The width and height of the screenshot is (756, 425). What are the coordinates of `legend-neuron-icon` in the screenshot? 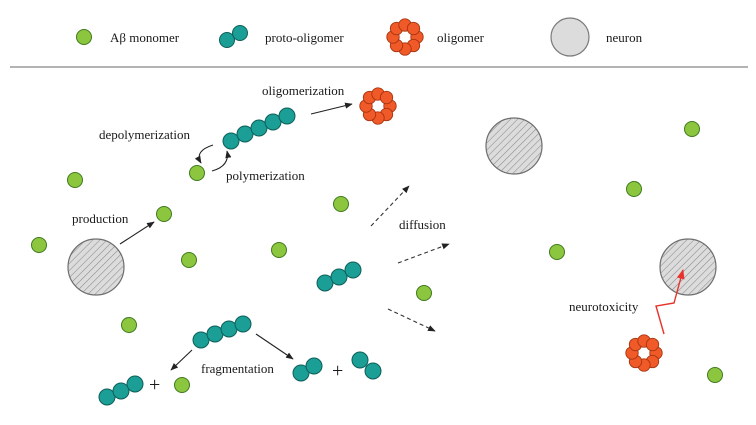 It's located at (570, 37).